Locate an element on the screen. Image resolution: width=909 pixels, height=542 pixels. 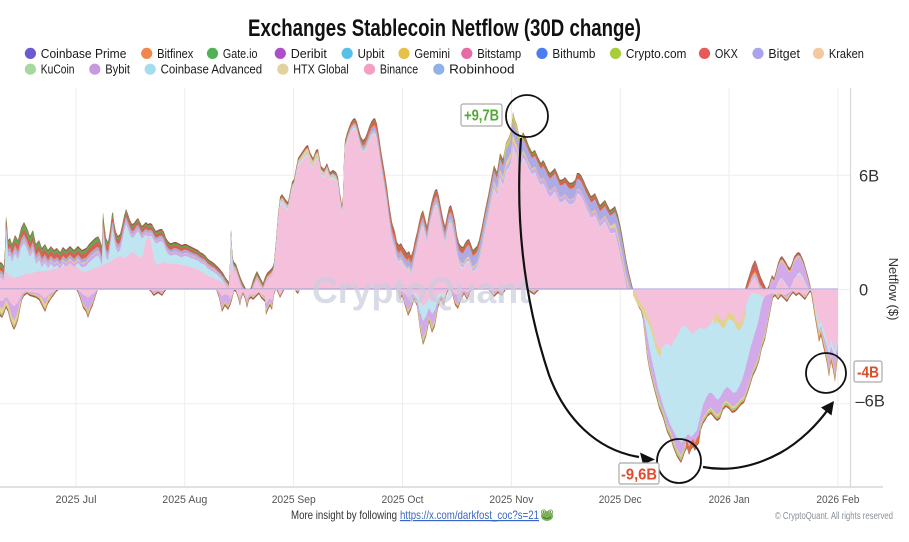
svg-text: Gemini is located at coordinates (432, 54).